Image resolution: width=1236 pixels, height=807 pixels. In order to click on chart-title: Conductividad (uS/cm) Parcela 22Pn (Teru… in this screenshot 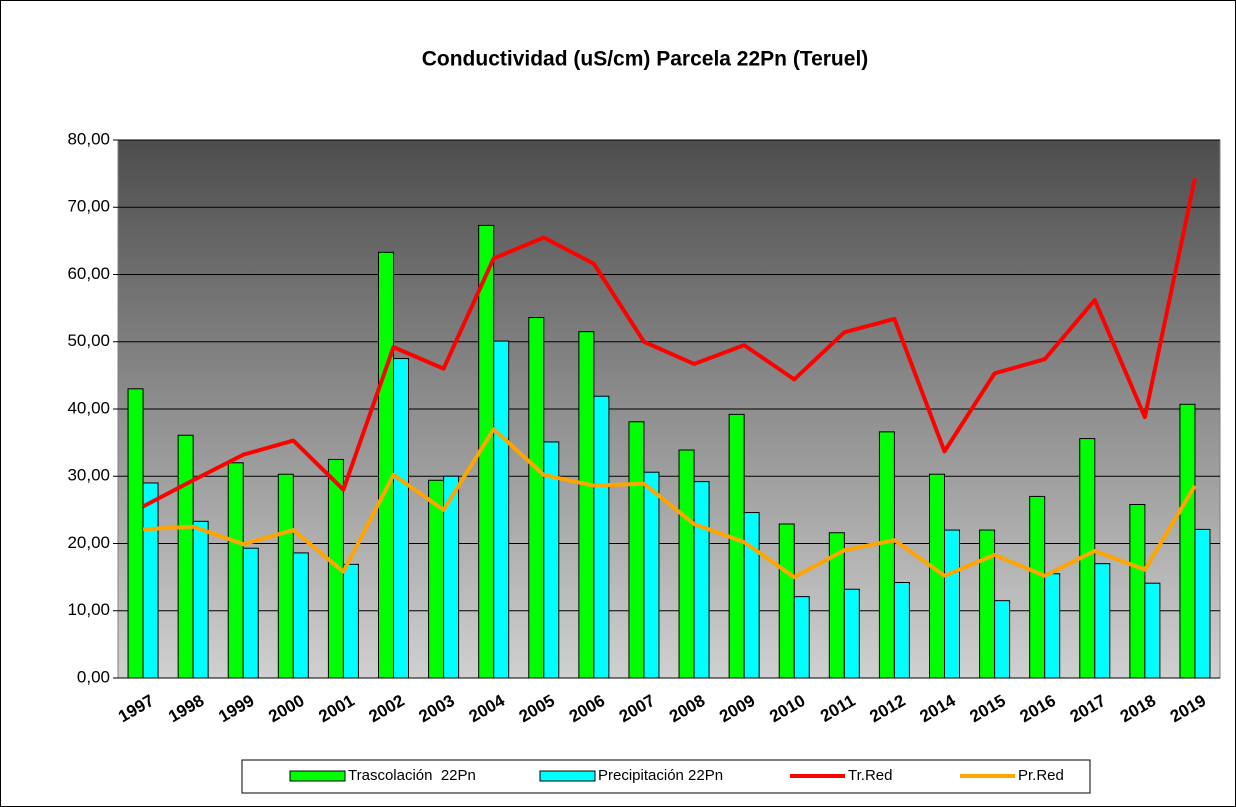, I will do `click(645, 59)`.